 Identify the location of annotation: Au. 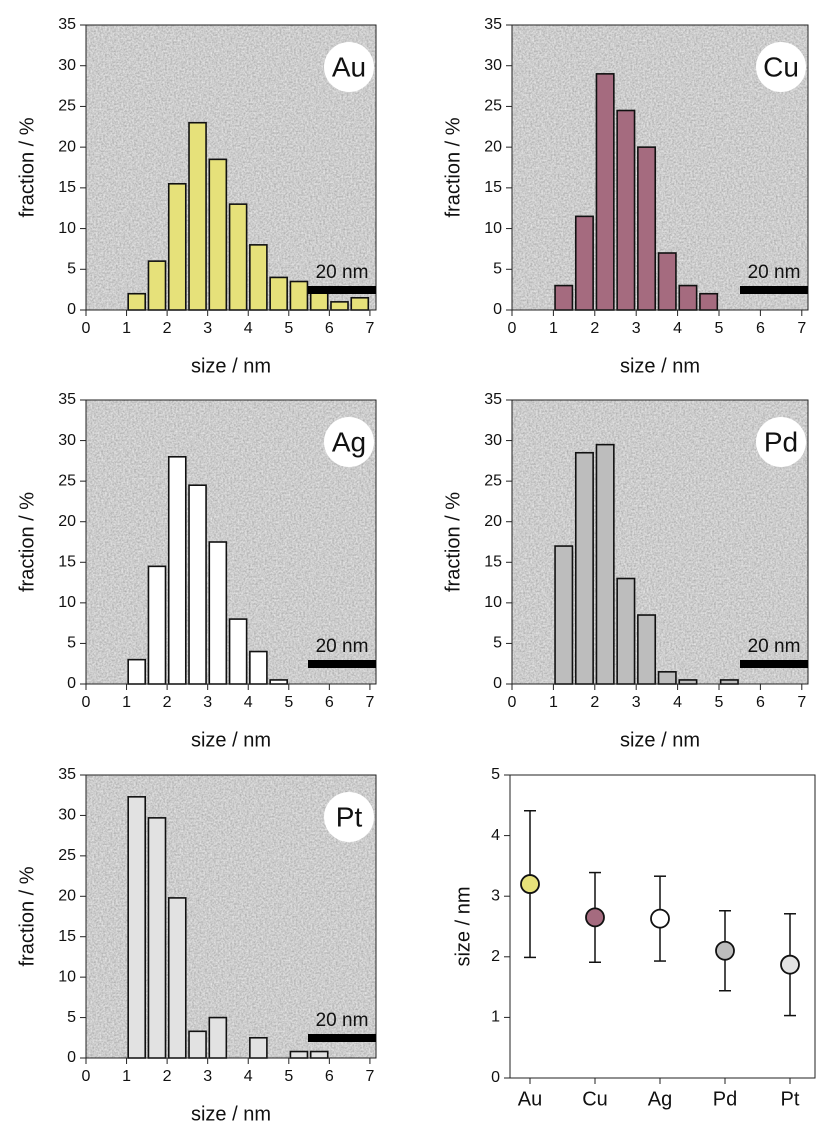
(349, 66).